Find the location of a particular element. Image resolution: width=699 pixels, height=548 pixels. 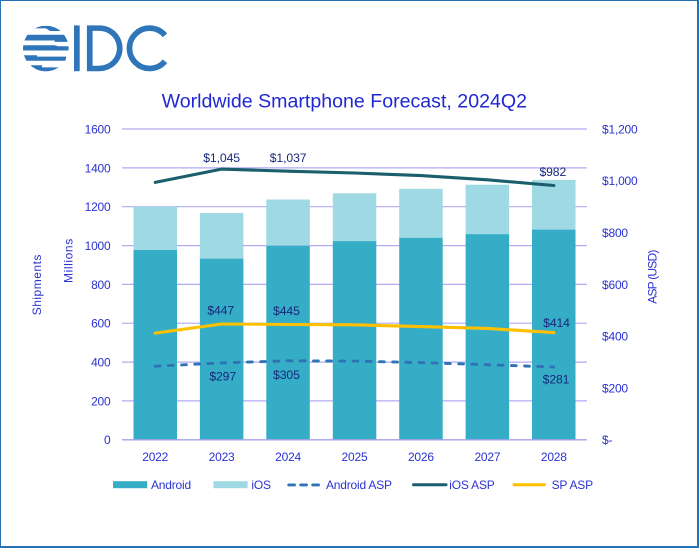

svg-text: $200 is located at coordinates (615, 388).